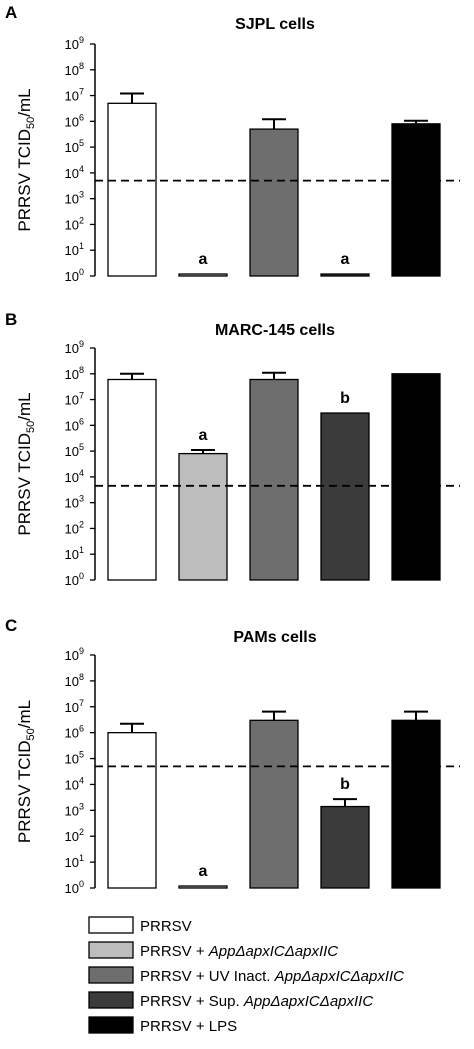 This screenshot has height=1049, width=474. Describe the element at coordinates (256, 1001) in the screenshot. I see `legend-label: PRRSV + Sup. AppΔapxICΔapxIIC` at that location.